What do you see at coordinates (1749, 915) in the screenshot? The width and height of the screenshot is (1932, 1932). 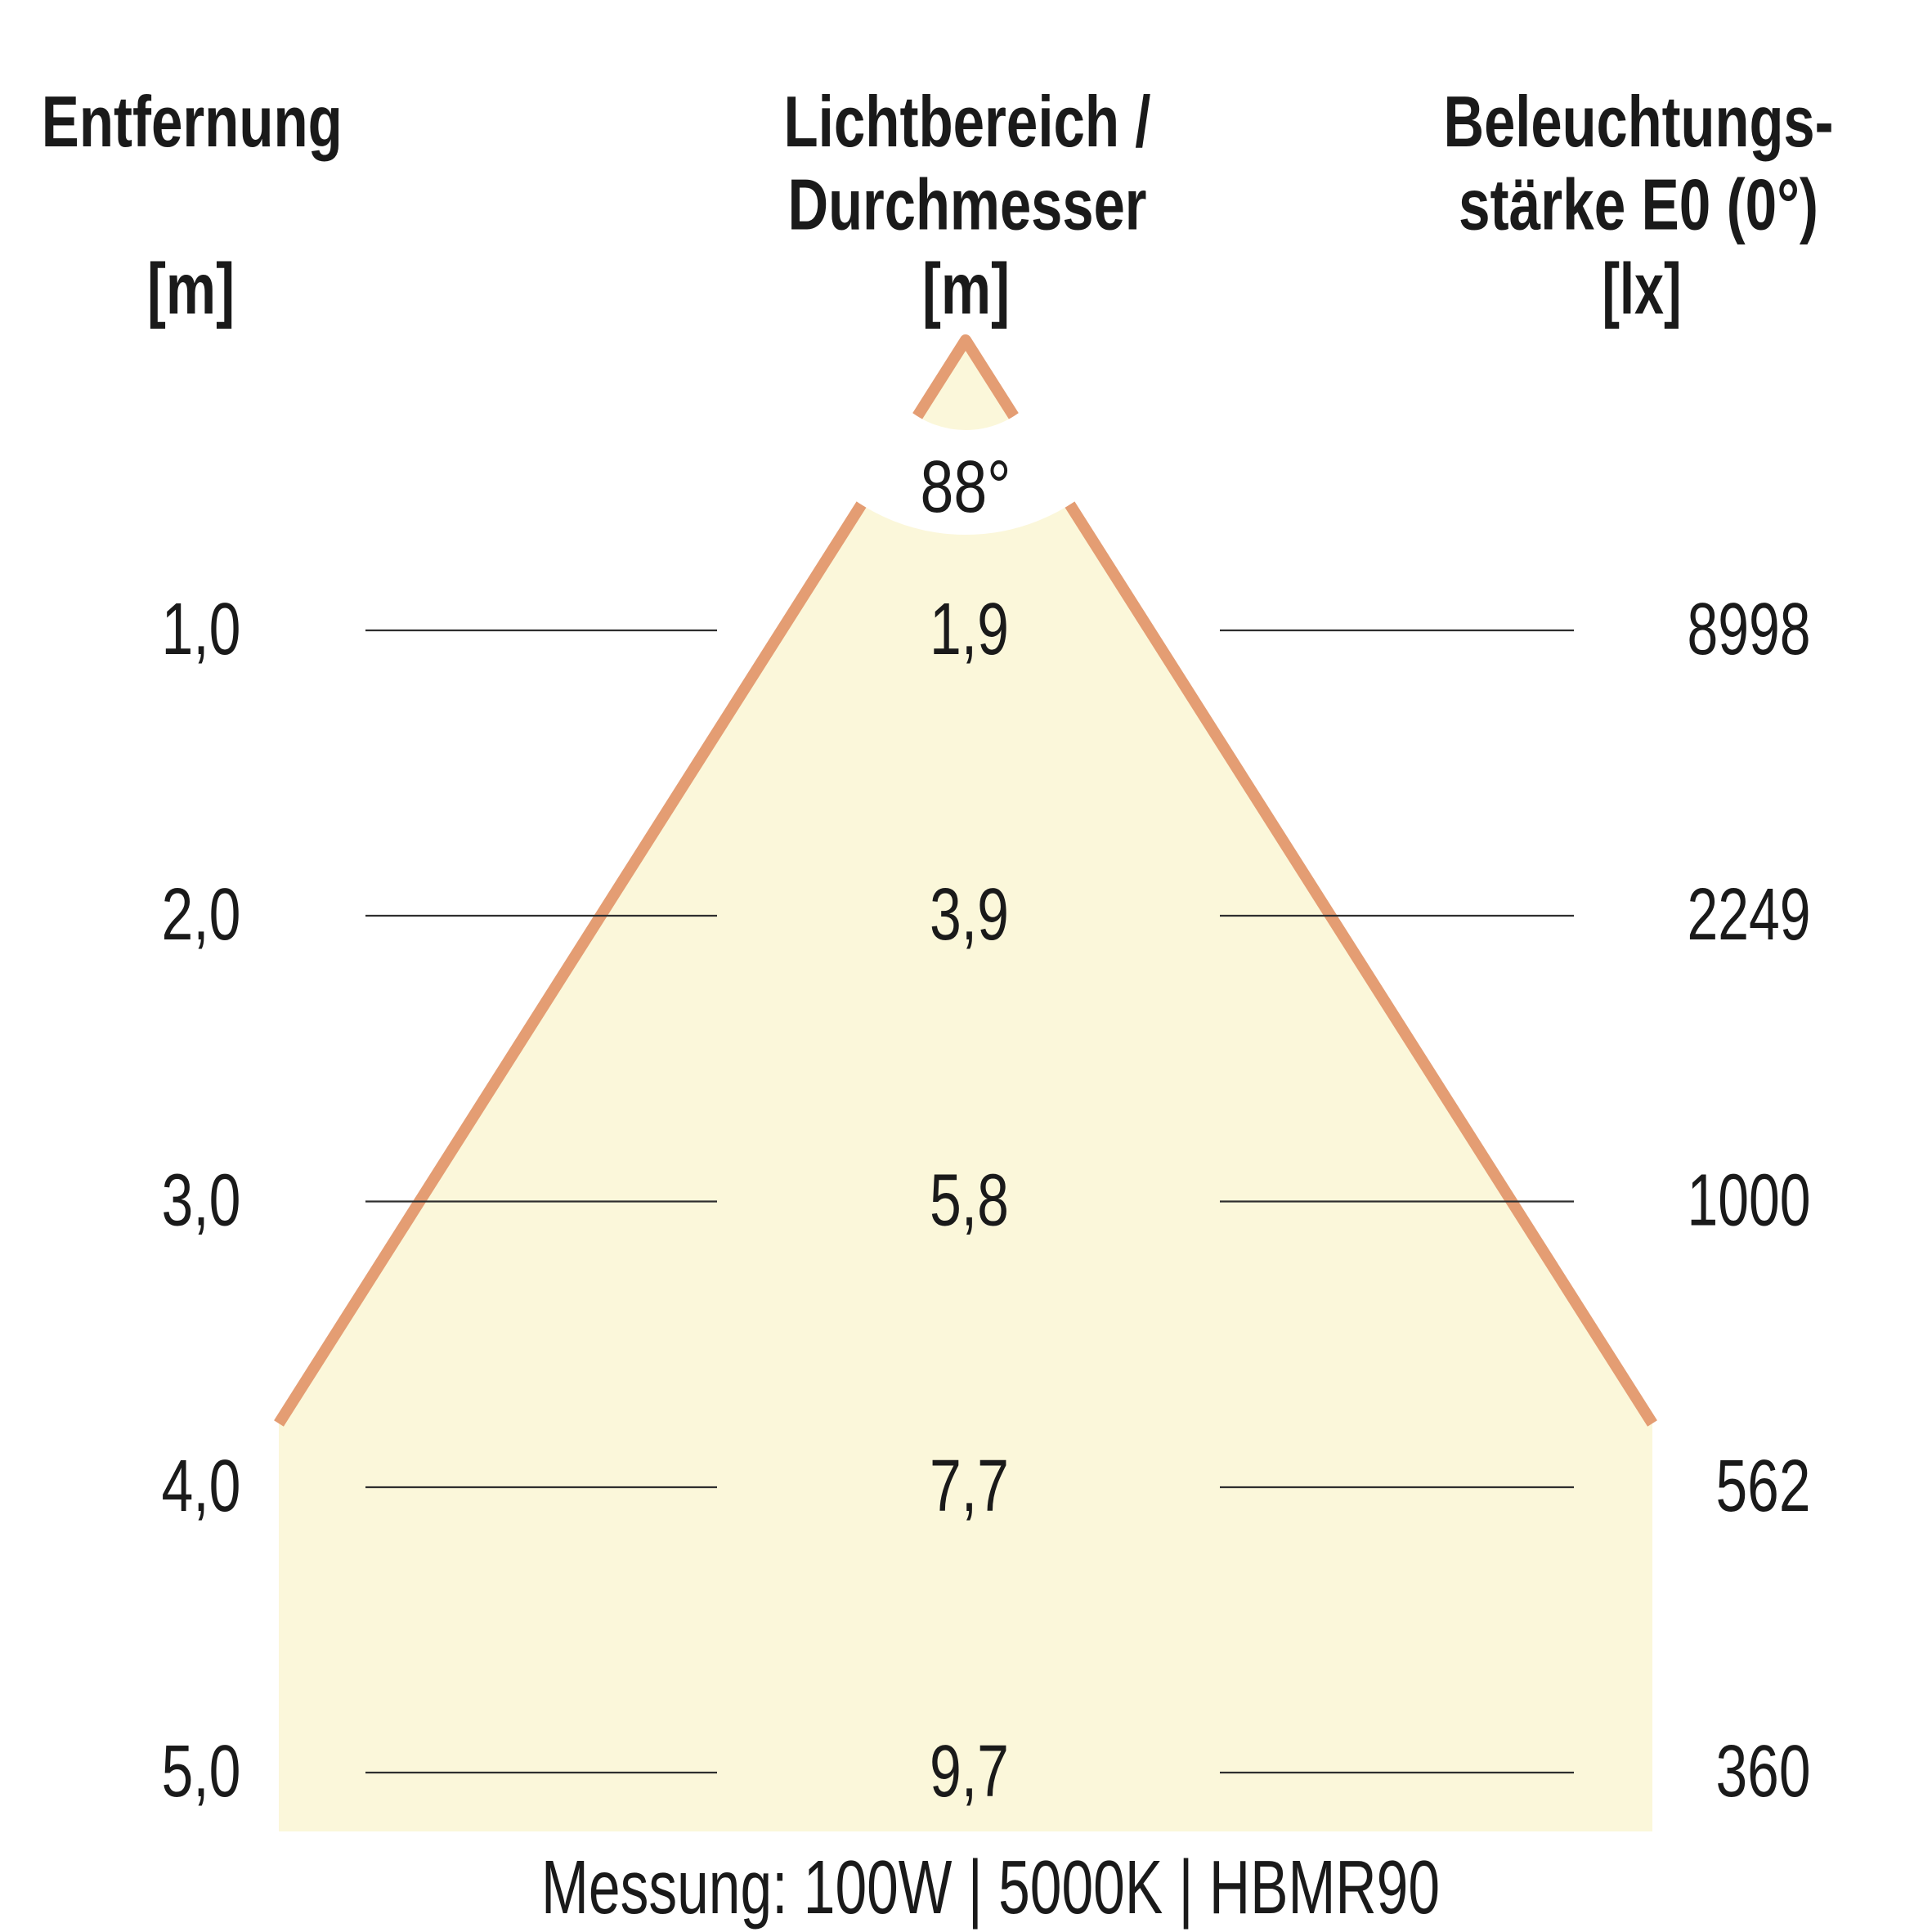 I see `svg-text: 2249` at bounding box center [1749, 915].